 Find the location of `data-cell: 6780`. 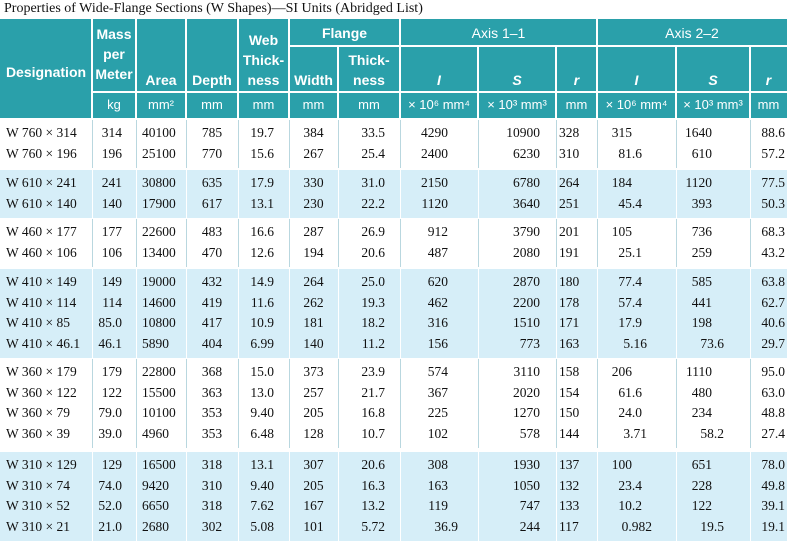

data-cell: 6780 is located at coordinates (526, 182).